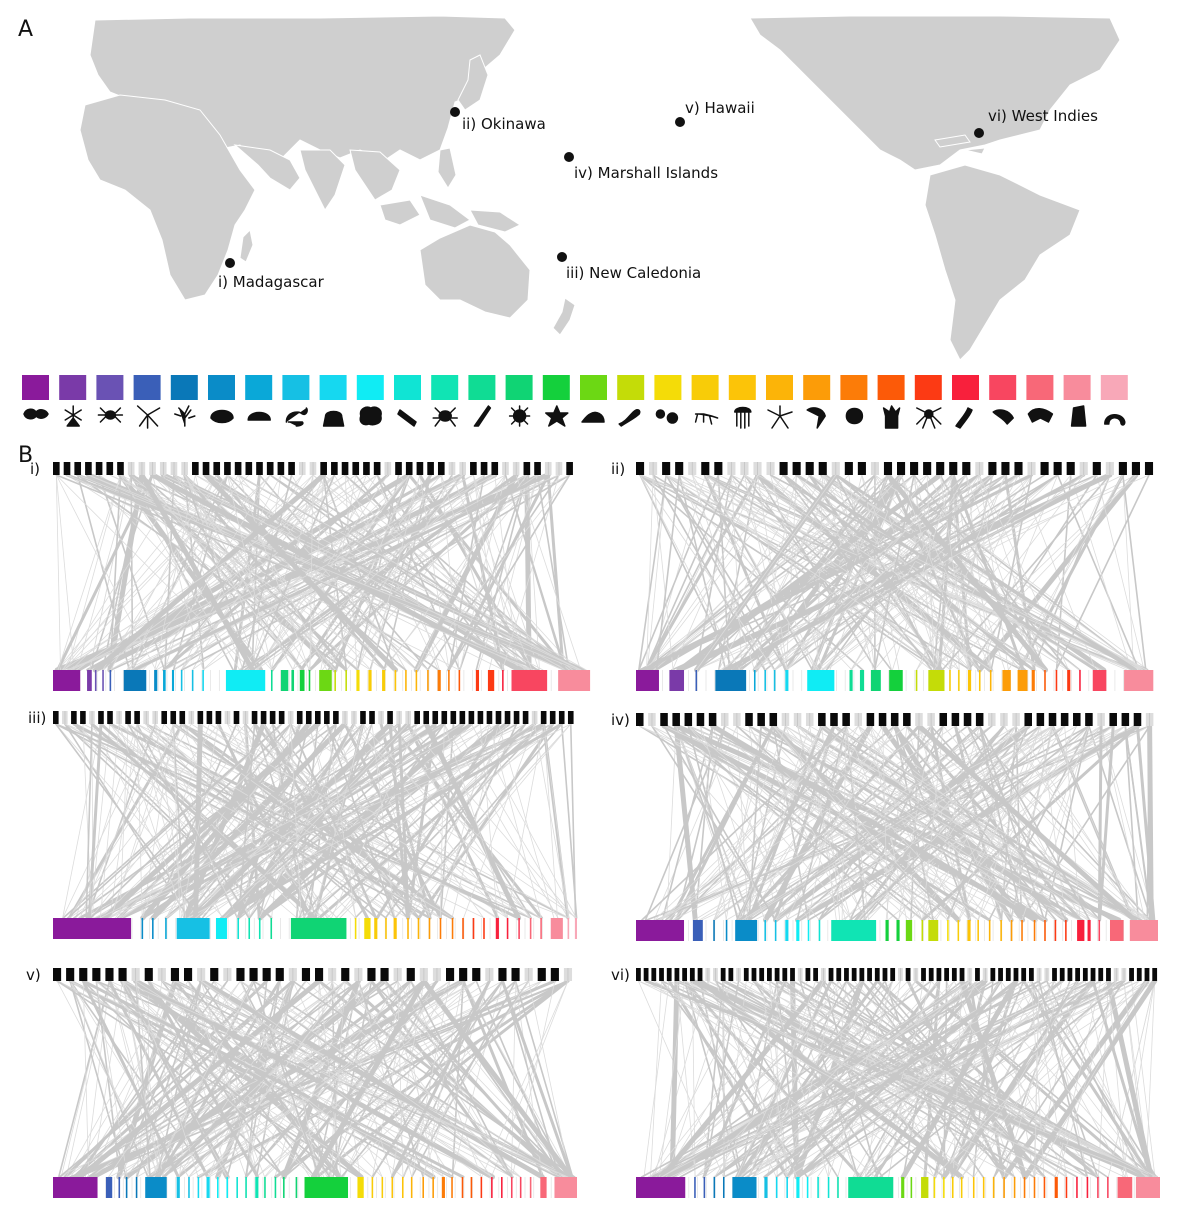 The height and width of the screenshot is (1214, 1182). I want to click on africa-shape, so click(167, 197).